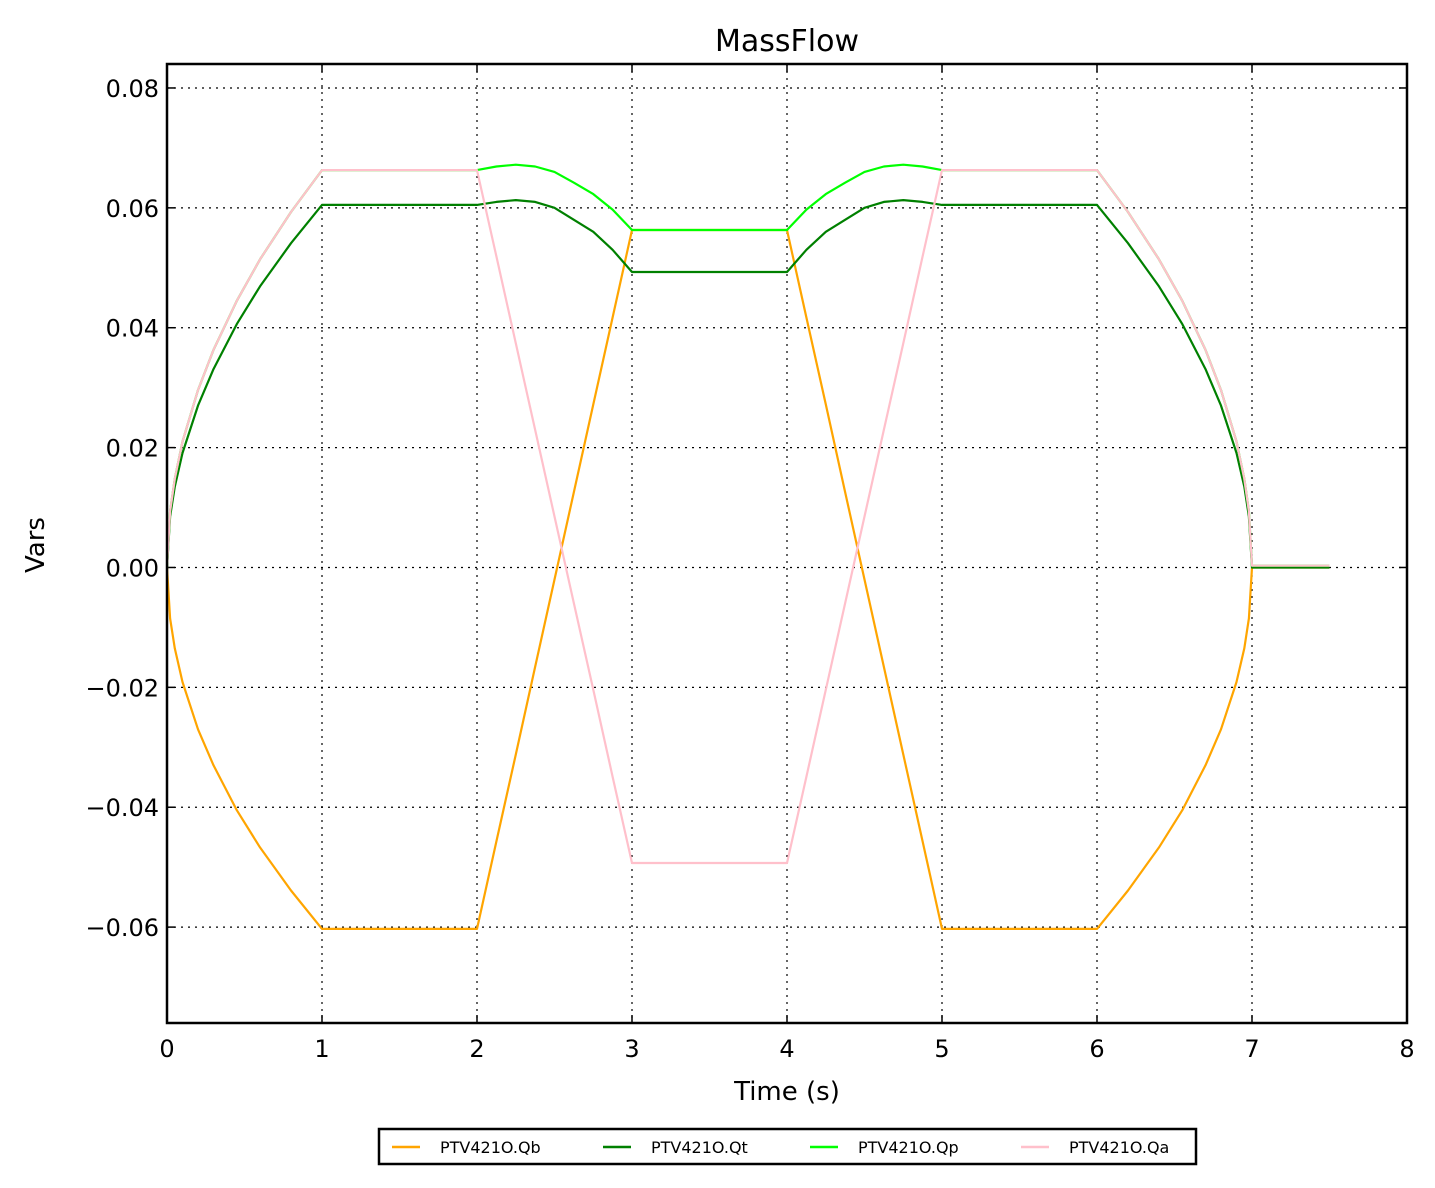  Describe the element at coordinates (787, 41) in the screenshot. I see `chart-title: MassFlow` at that location.